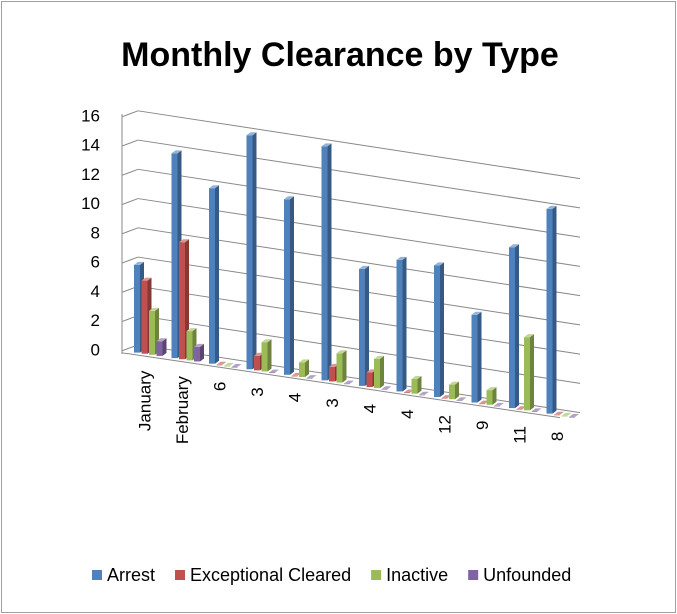 The height and width of the screenshot is (614, 677). What do you see at coordinates (519, 435) in the screenshot?
I see `x-tick-label: 11` at bounding box center [519, 435].